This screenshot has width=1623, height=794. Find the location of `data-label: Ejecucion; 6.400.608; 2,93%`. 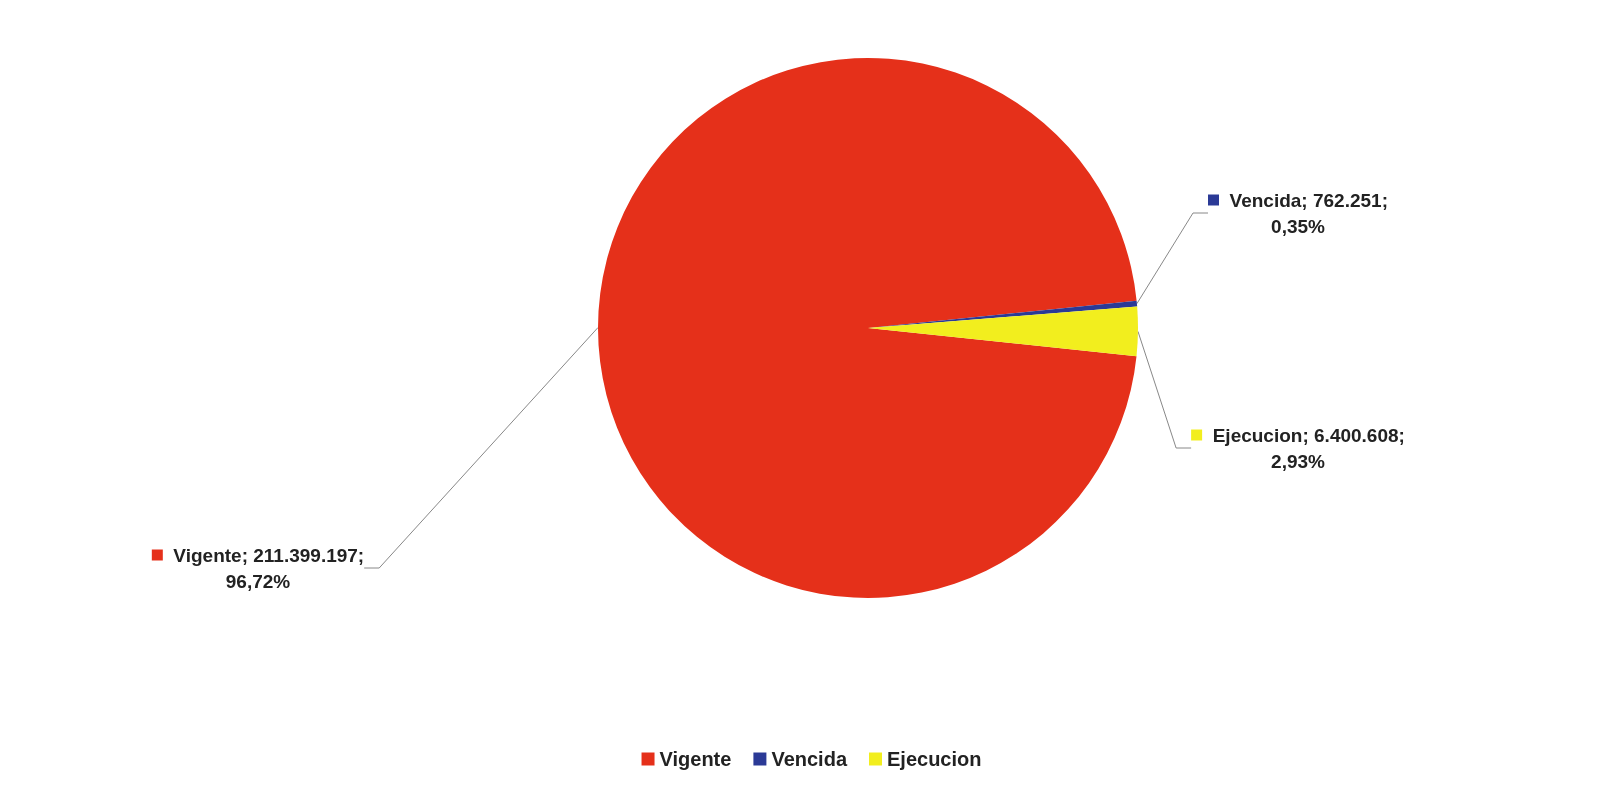

data-label: Ejecucion; 6.400.608; 2,93% is located at coordinates (1303, 448).